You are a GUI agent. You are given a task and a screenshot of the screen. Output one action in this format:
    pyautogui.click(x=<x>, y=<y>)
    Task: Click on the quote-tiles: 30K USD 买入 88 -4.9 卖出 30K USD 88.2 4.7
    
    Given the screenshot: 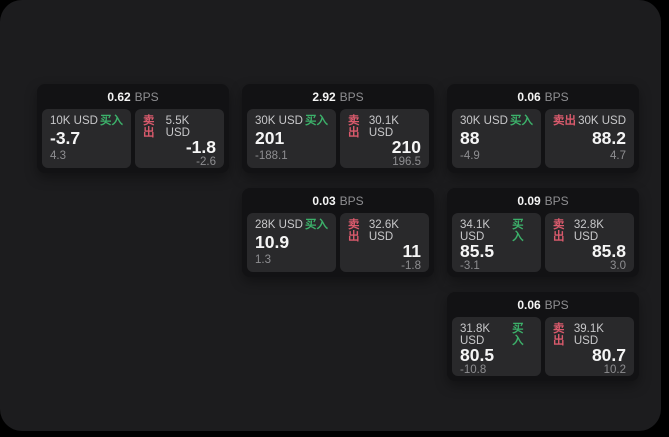 What is the action you would take?
    pyautogui.click(x=543, y=138)
    